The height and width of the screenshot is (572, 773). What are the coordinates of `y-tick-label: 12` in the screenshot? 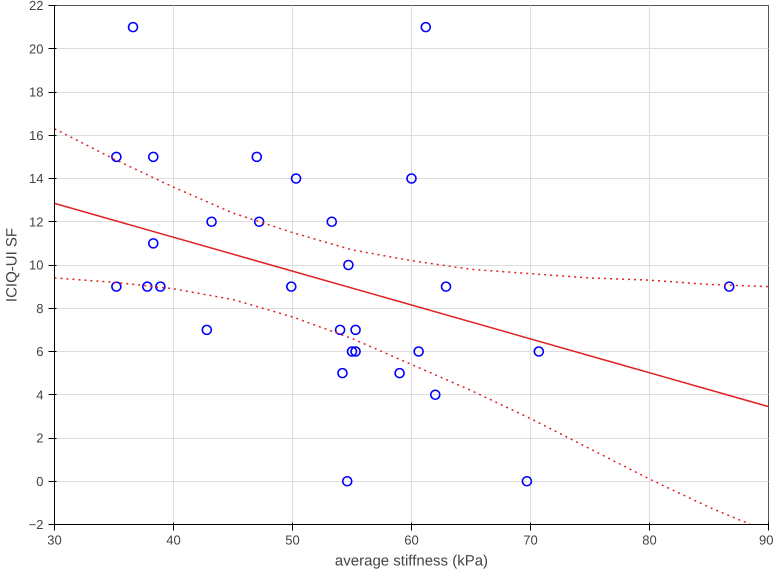 It's located at (36, 222).